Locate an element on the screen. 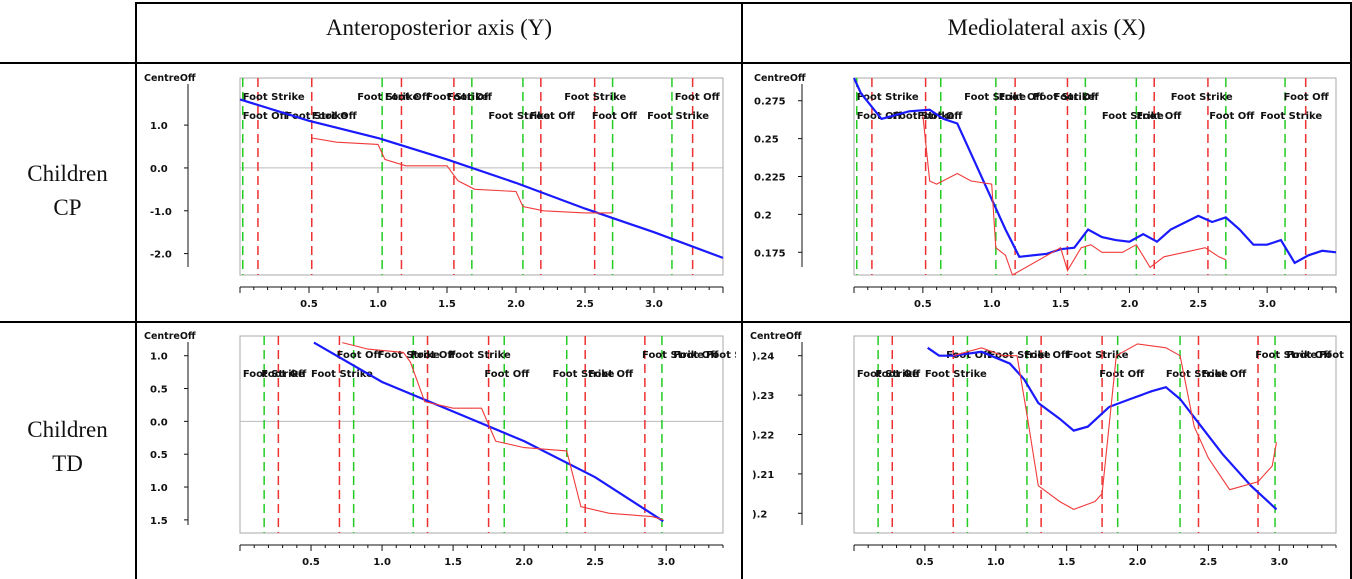 Image resolution: width=1352 pixels, height=579 pixels. y-tick-label: ).21 is located at coordinates (763, 475).